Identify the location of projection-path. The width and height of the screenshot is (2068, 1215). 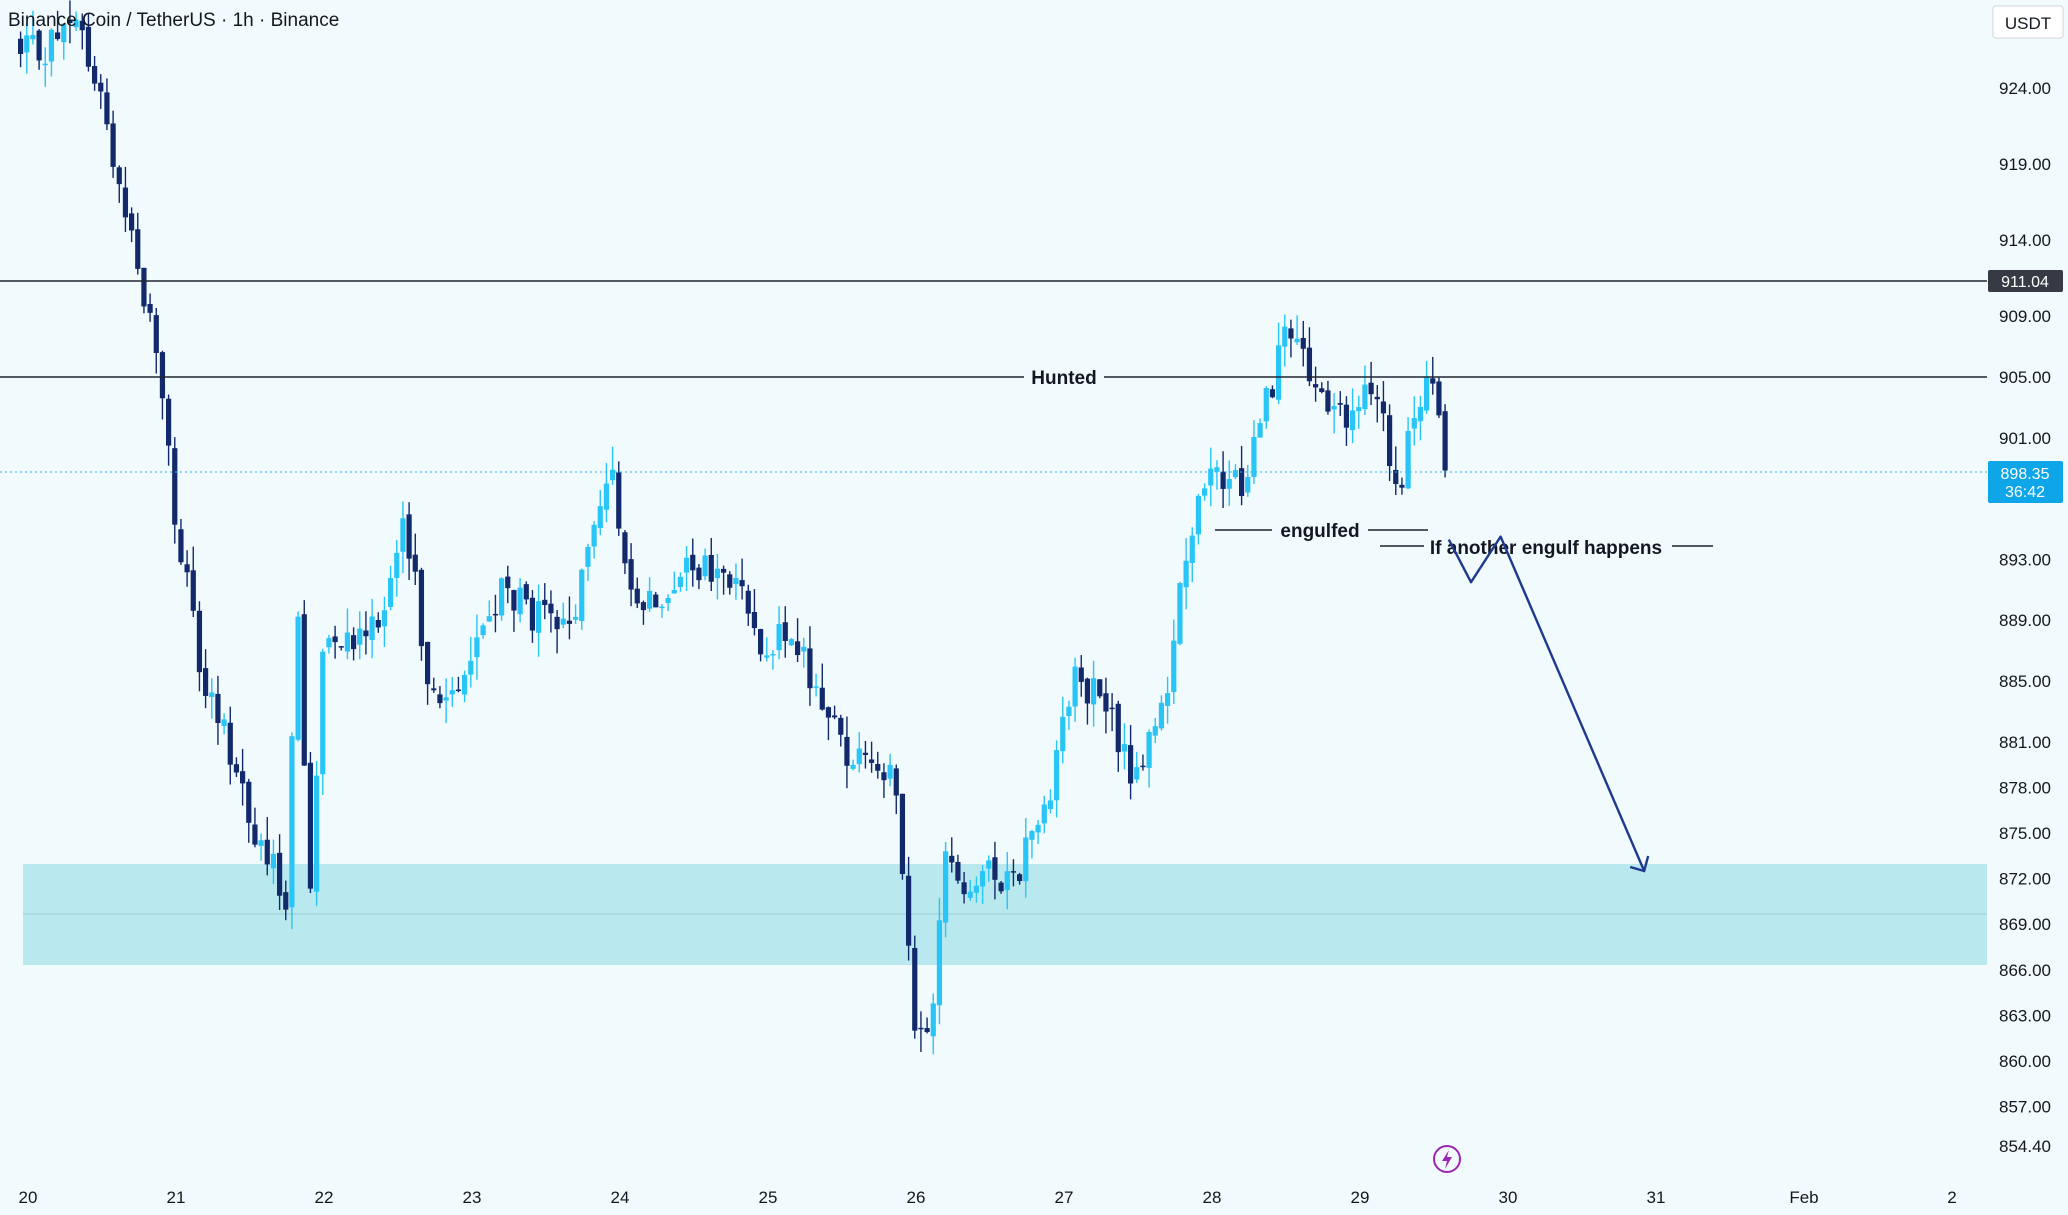
(1546, 703).